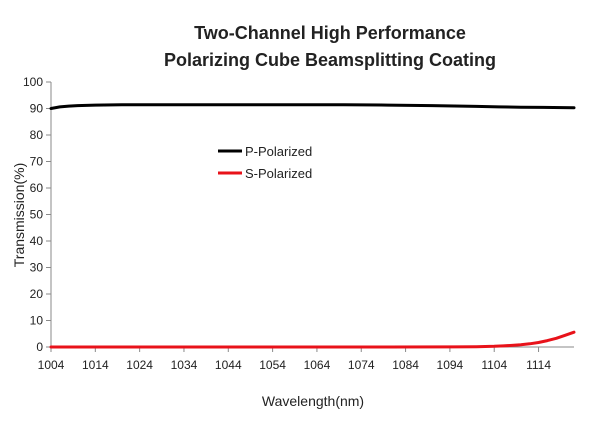 The height and width of the screenshot is (428, 600). What do you see at coordinates (272, 365) in the screenshot?
I see `x-tick-label: 1054` at bounding box center [272, 365].